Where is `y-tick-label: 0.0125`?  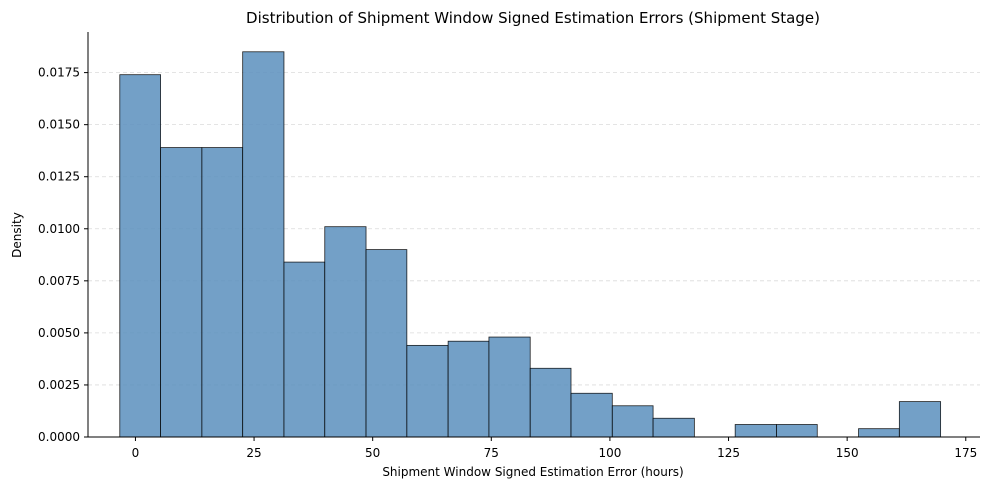 y-tick-label: 0.0125 is located at coordinates (59, 177).